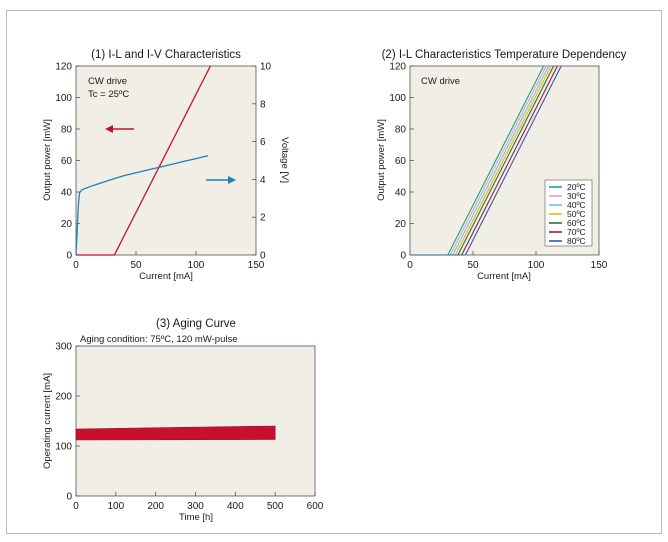 Image resolution: width=668 pixels, height=542 pixels. What do you see at coordinates (599, 265) in the screenshot?
I see `chart2-x-tick-label: 150` at bounding box center [599, 265].